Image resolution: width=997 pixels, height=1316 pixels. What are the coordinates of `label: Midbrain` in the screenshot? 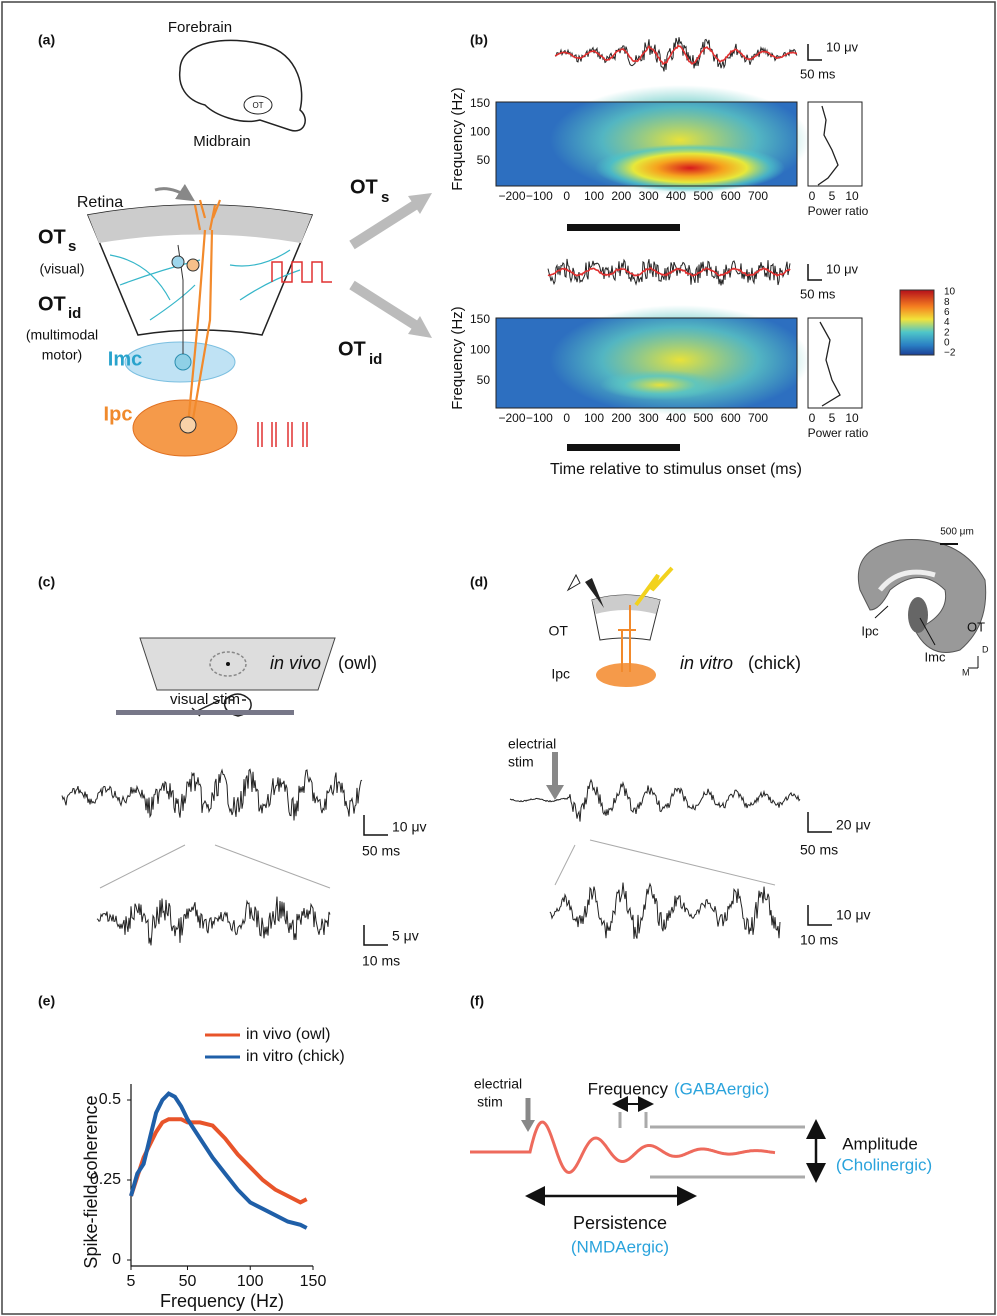 It's located at (222, 141).